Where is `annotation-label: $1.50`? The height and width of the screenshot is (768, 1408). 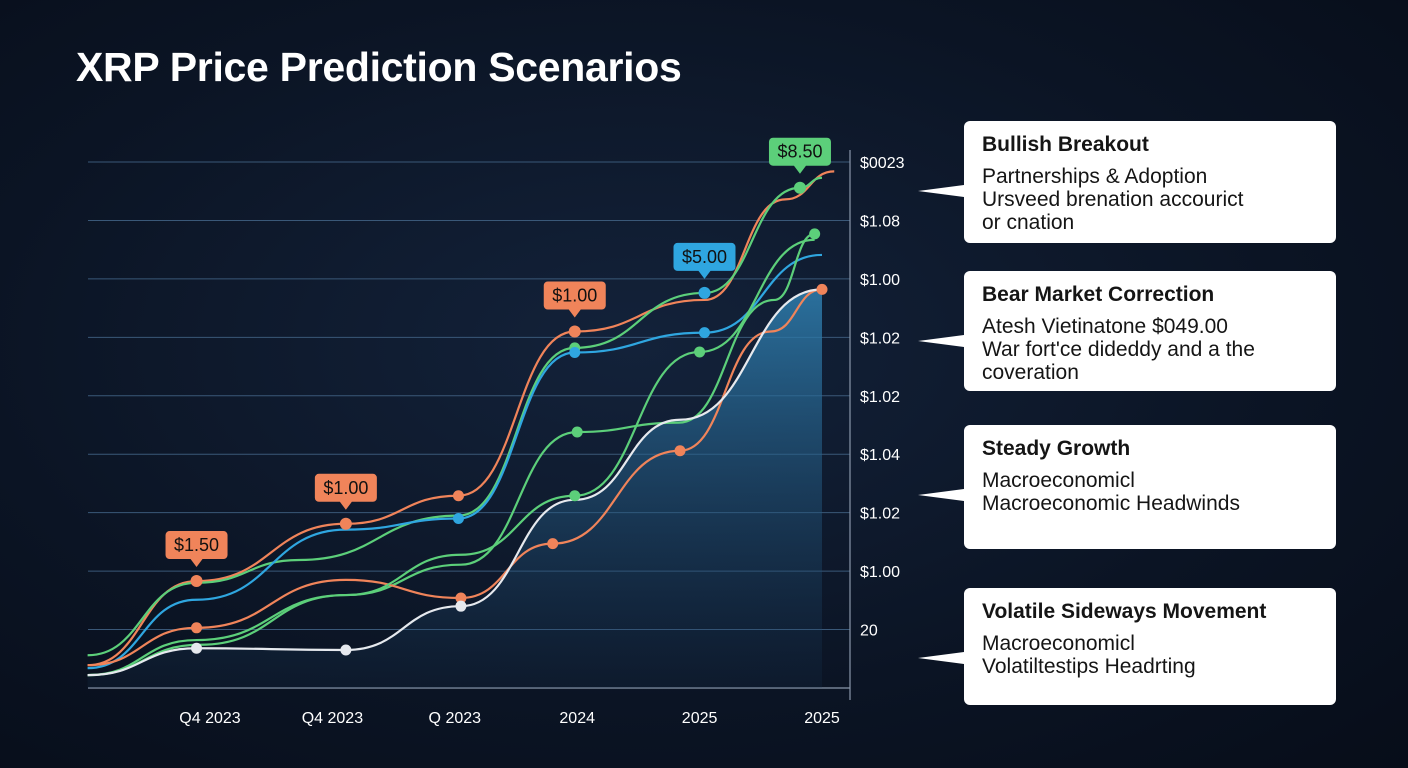 annotation-label: $1.50 is located at coordinates (196, 545).